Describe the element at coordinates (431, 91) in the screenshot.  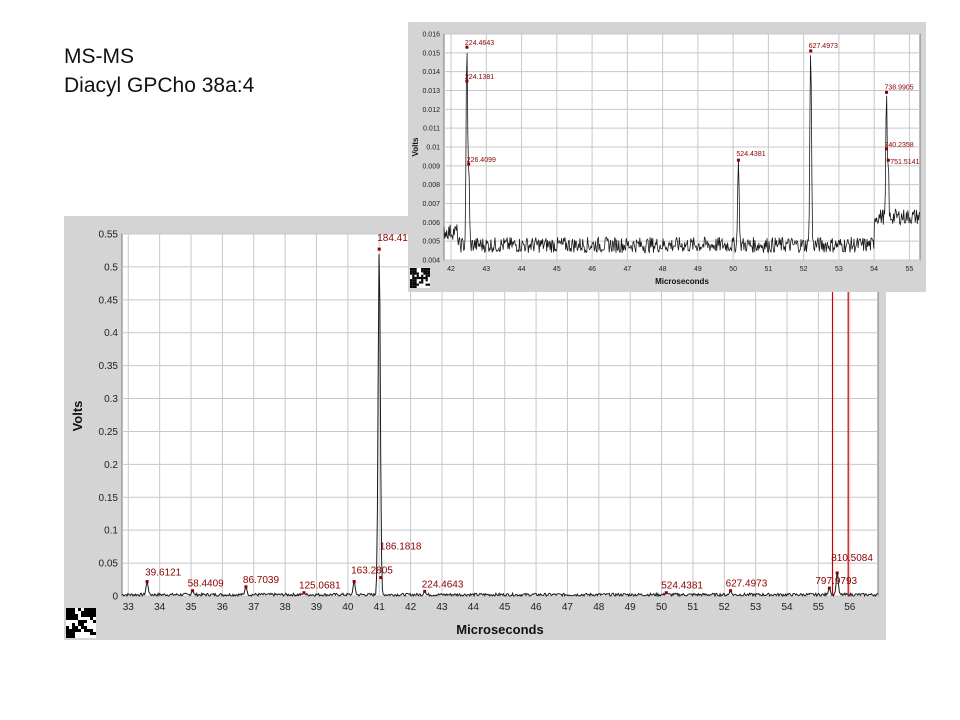
I see `y-tick-label: 0.013` at that location.